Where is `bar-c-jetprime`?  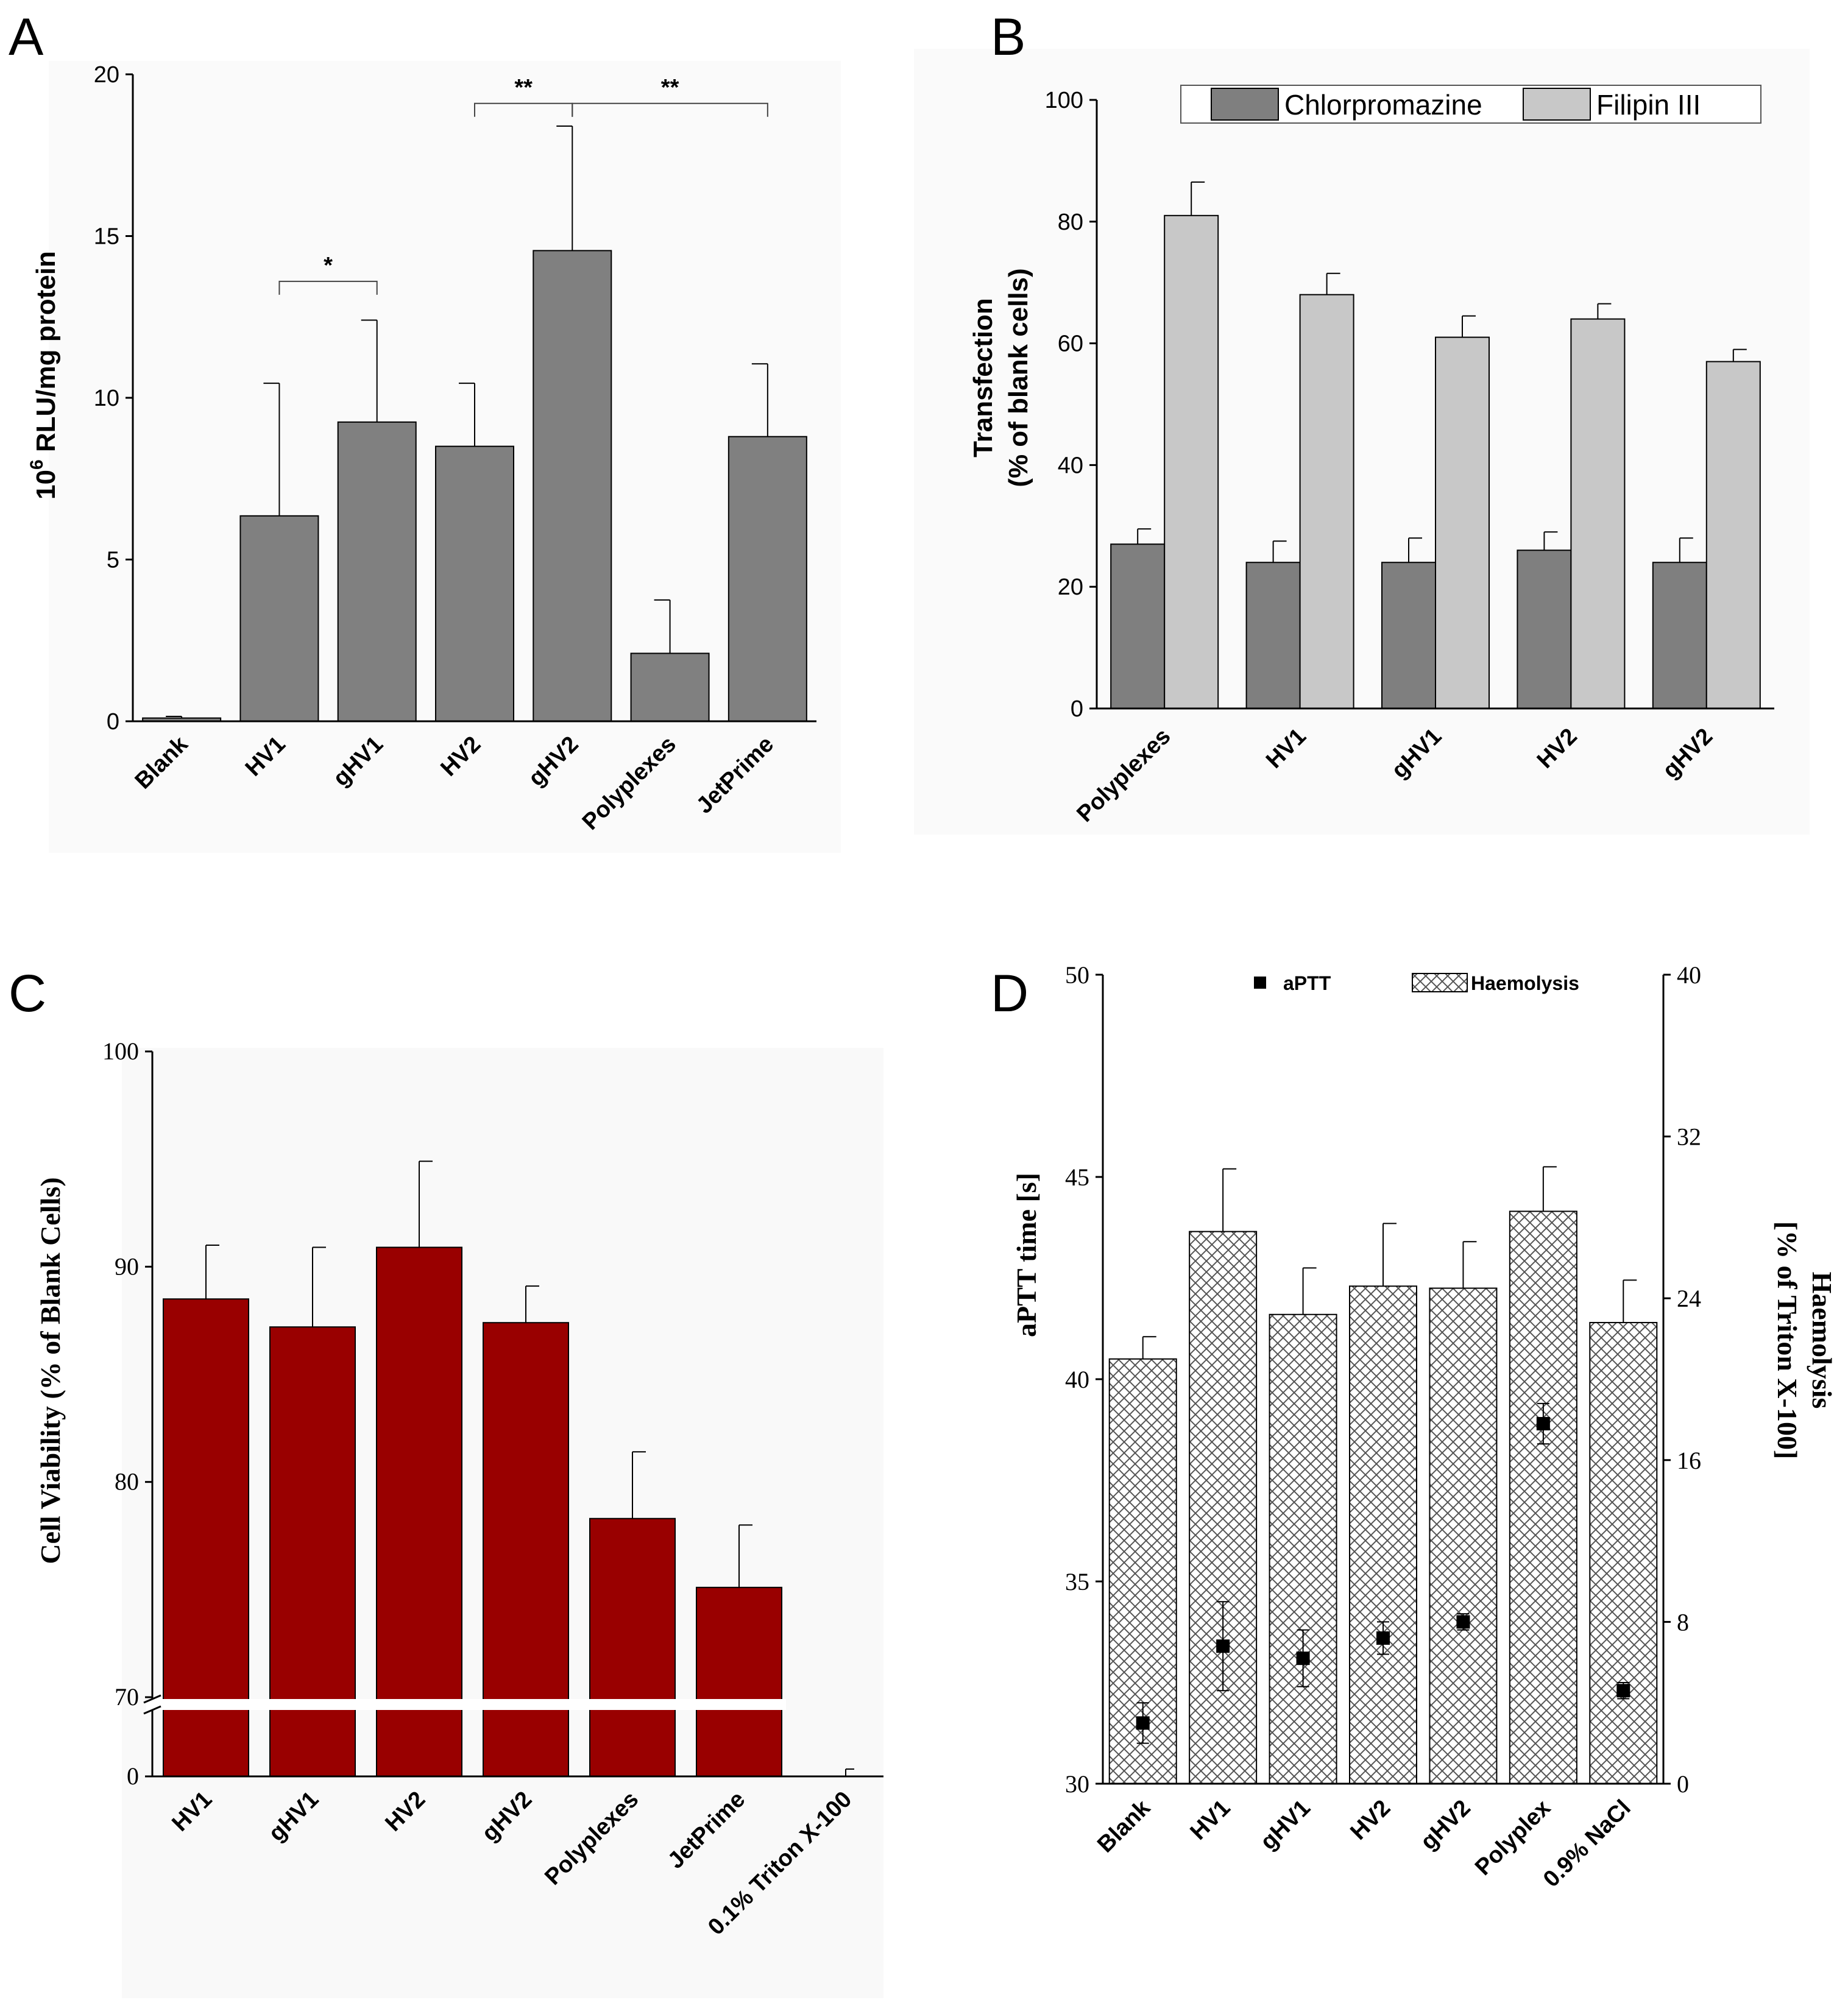 bar-c-jetprime is located at coordinates (739, 1682).